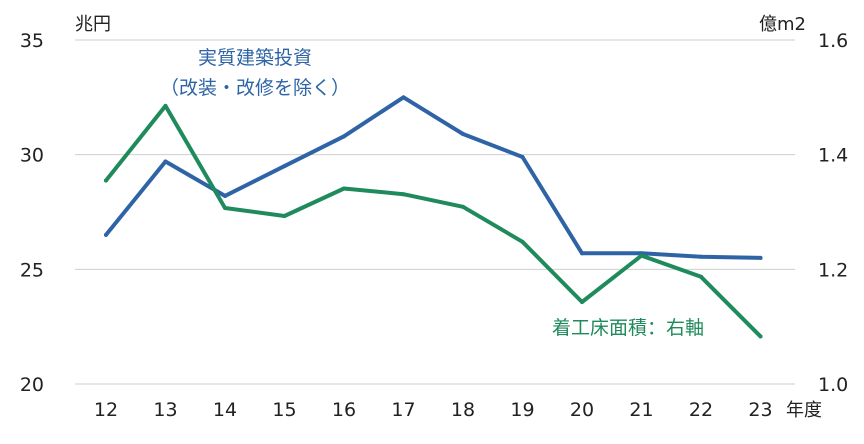 This screenshot has width=864, height=444. What do you see at coordinates (463, 410) in the screenshot?
I see `x-tick-label: 18` at bounding box center [463, 410].